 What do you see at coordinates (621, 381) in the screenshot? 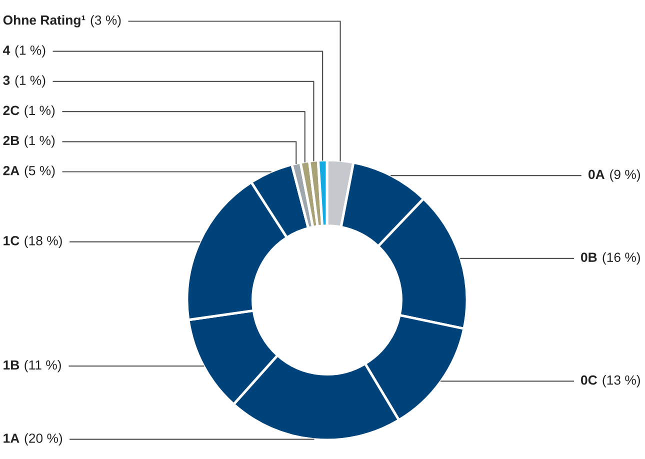
I see `data-label: (13 %)` at bounding box center [621, 381].